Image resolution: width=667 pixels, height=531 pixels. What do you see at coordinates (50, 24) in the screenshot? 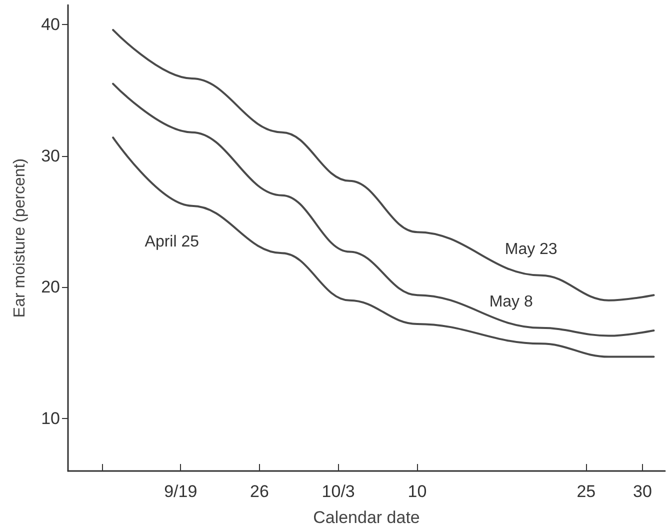
I see `y-tick-label: 40` at bounding box center [50, 24].